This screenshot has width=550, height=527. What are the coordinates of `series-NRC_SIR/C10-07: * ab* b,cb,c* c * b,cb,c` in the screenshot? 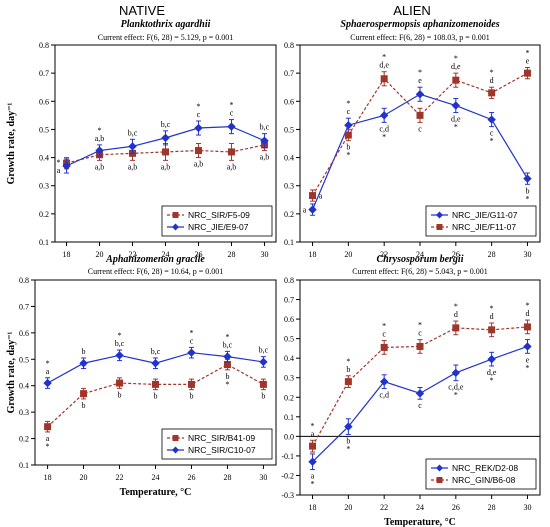 It's located at (156, 358).